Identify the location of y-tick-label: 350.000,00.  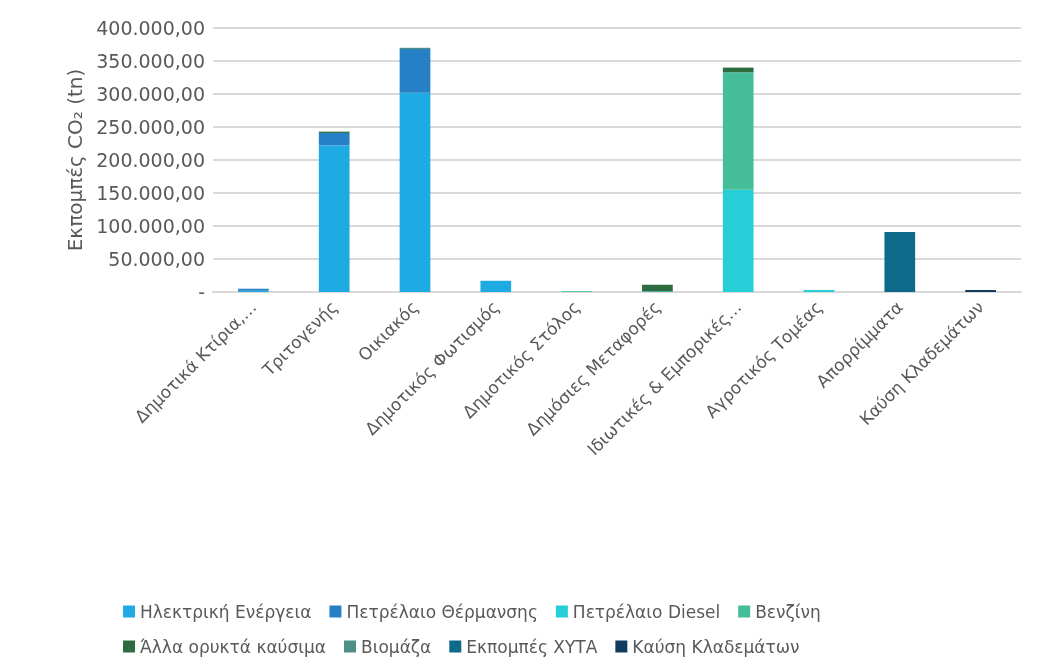
(150, 61).